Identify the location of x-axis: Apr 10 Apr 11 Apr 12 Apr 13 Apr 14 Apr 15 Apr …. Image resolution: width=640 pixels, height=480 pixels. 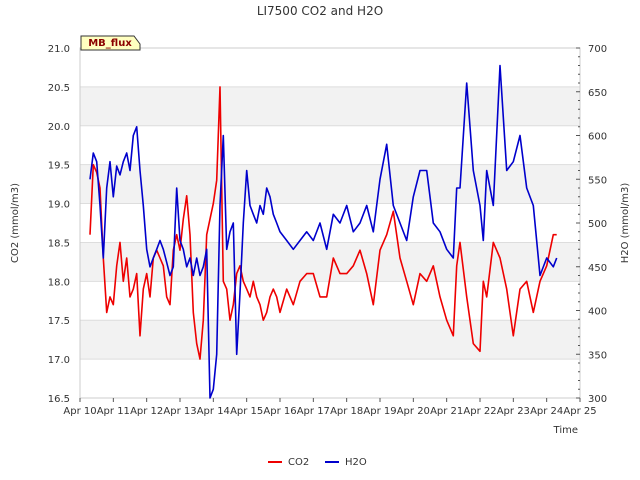
(330, 407).